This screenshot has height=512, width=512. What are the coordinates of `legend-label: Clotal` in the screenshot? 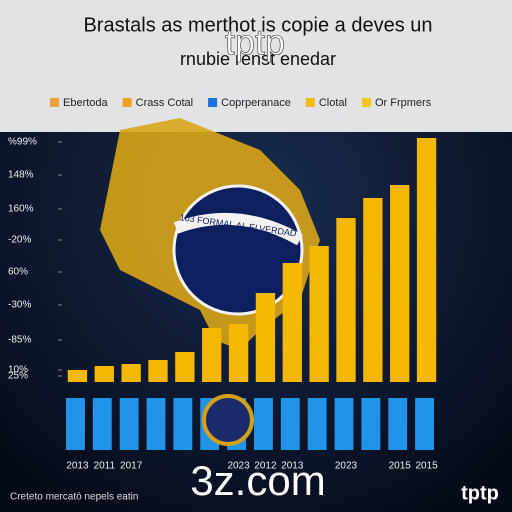 It's located at (333, 103).